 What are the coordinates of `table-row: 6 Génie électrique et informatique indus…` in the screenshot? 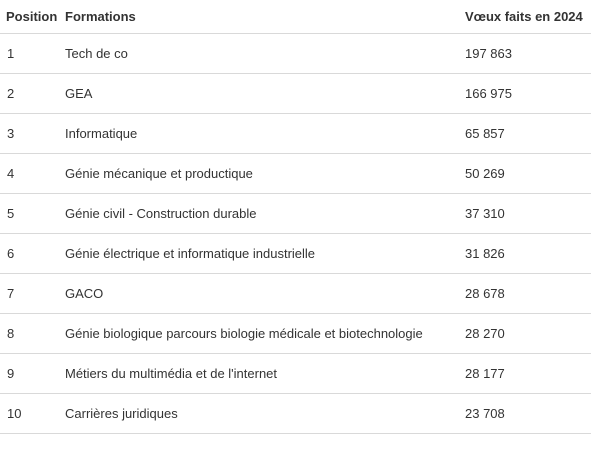 It's located at (295, 253).